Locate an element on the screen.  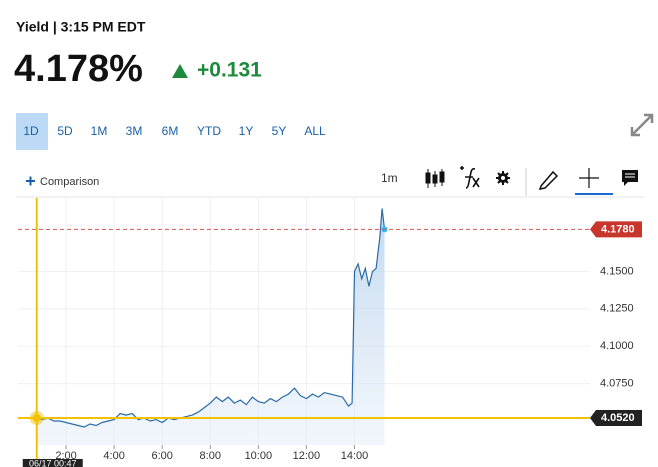
x-tick-label: 2:00 is located at coordinates (65, 456).